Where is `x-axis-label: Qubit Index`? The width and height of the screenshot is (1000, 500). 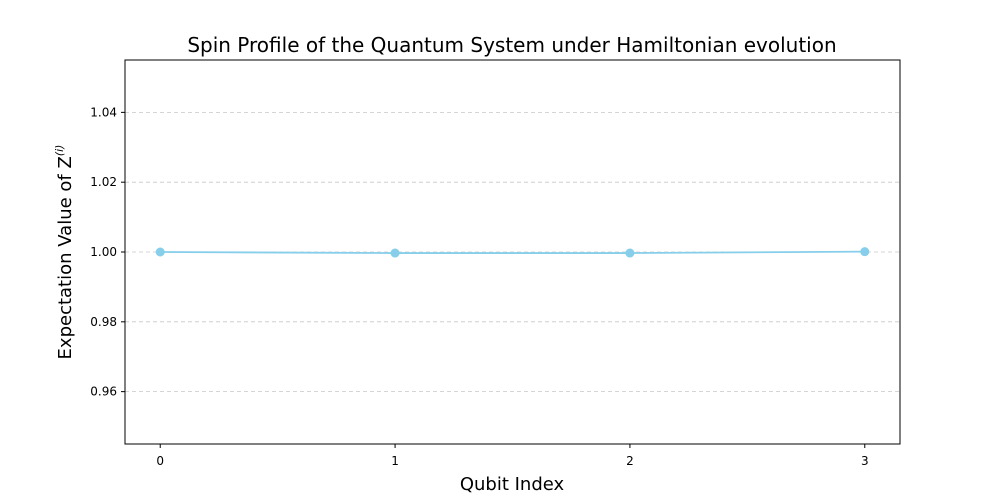
x-axis-label: Qubit Index is located at coordinates (512, 484).